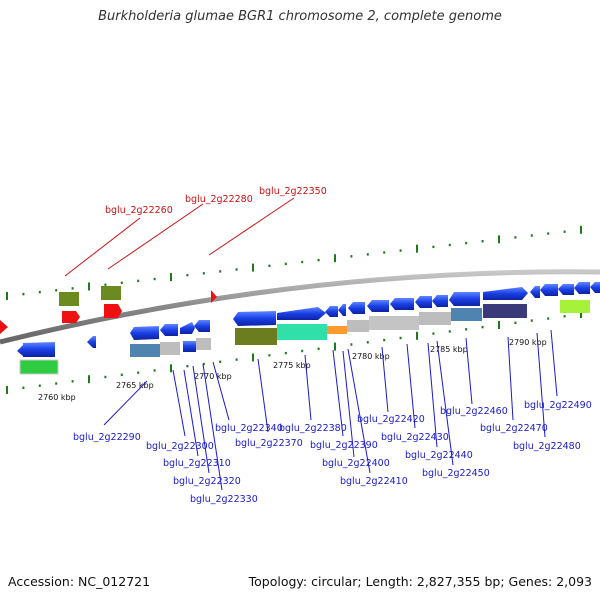  What do you see at coordinates (219, 199) in the screenshot?
I see `highlight-gene-label: bglu_2g22280` at bounding box center [219, 199].